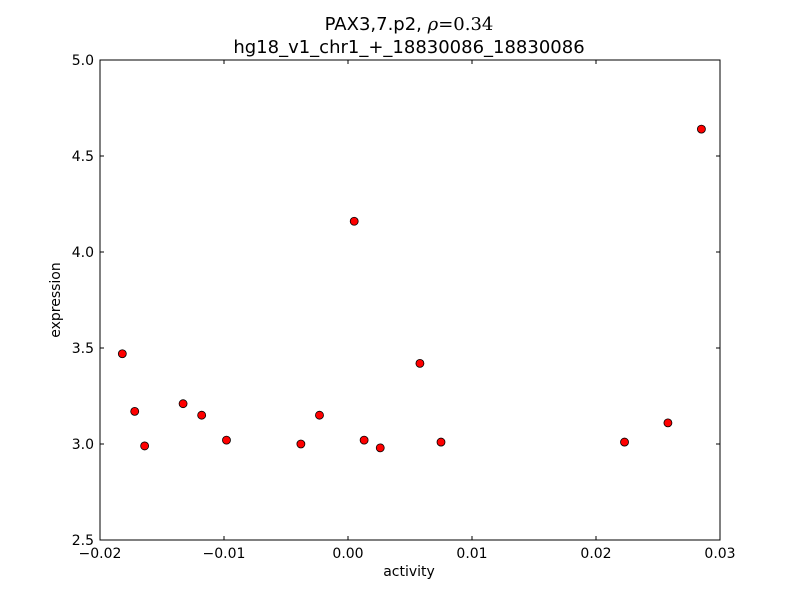 The image size is (800, 600). What do you see at coordinates (83, 445) in the screenshot?
I see `y-tick-label: 3.0` at bounding box center [83, 445].